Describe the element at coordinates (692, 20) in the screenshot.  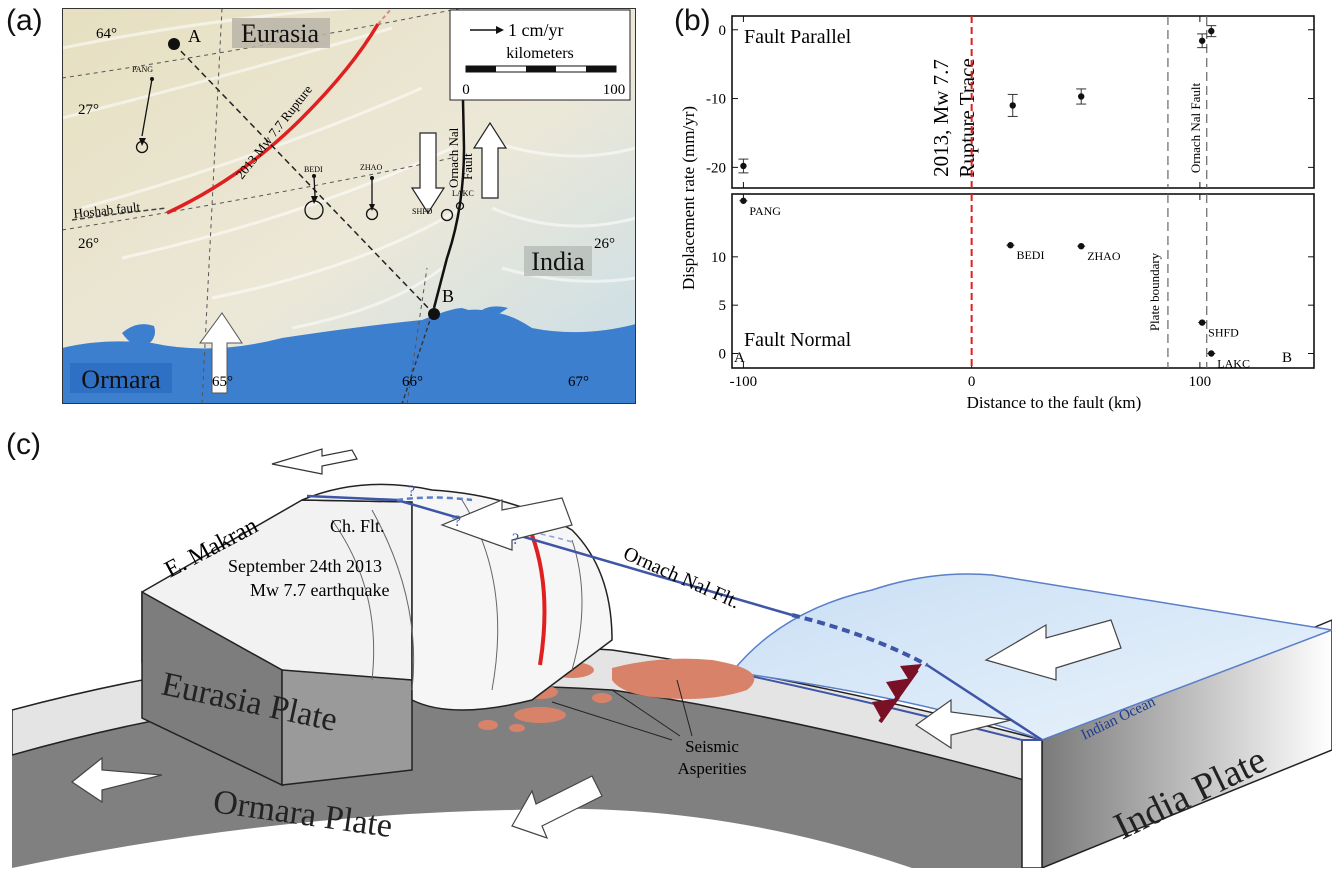
I see `panel-label-b: (b)` at that location.